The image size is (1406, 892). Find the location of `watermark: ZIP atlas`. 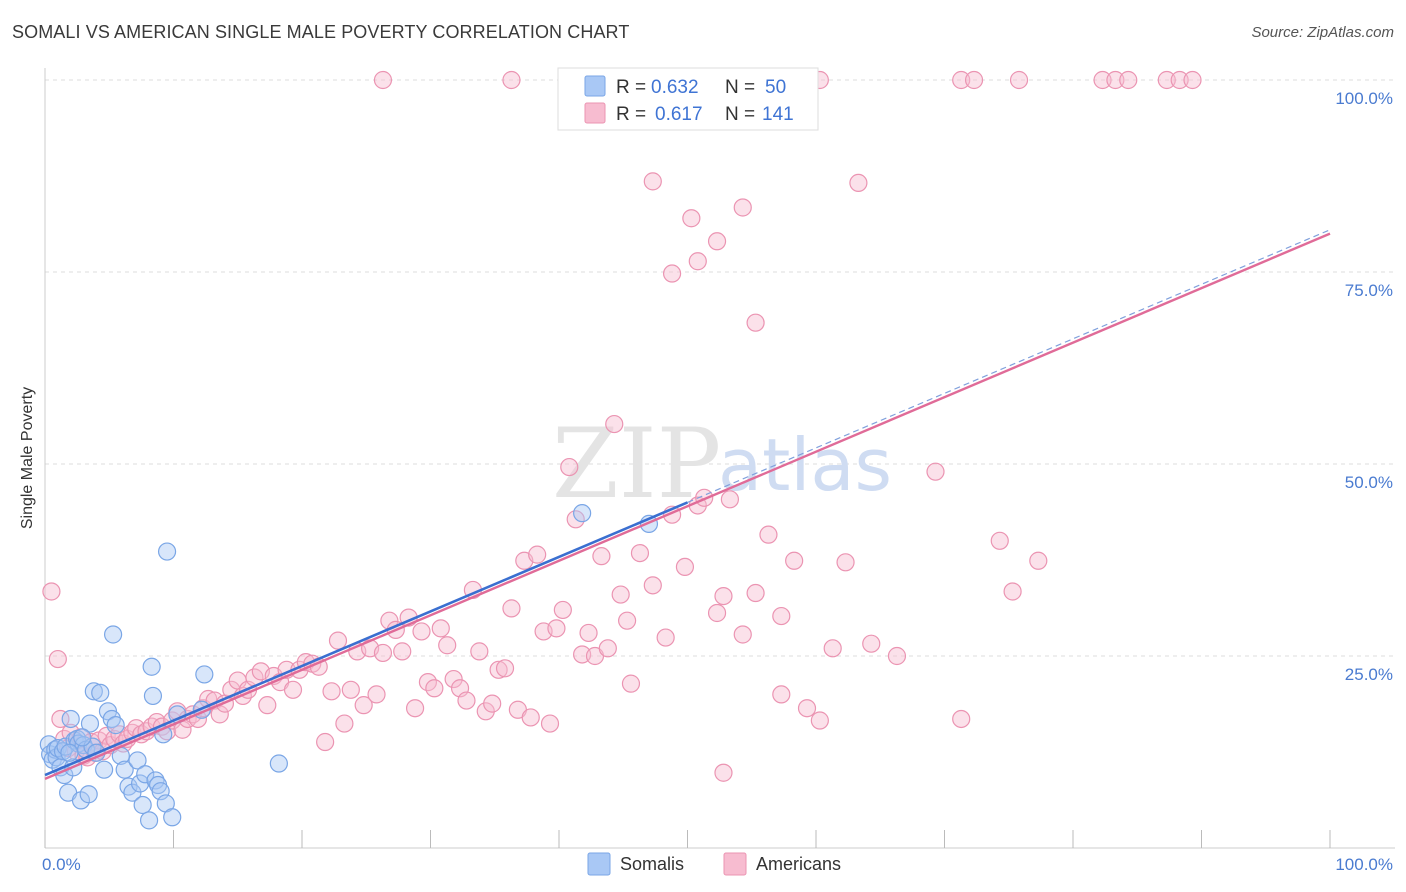

watermark: ZIP atlas is located at coordinates (722, 464).